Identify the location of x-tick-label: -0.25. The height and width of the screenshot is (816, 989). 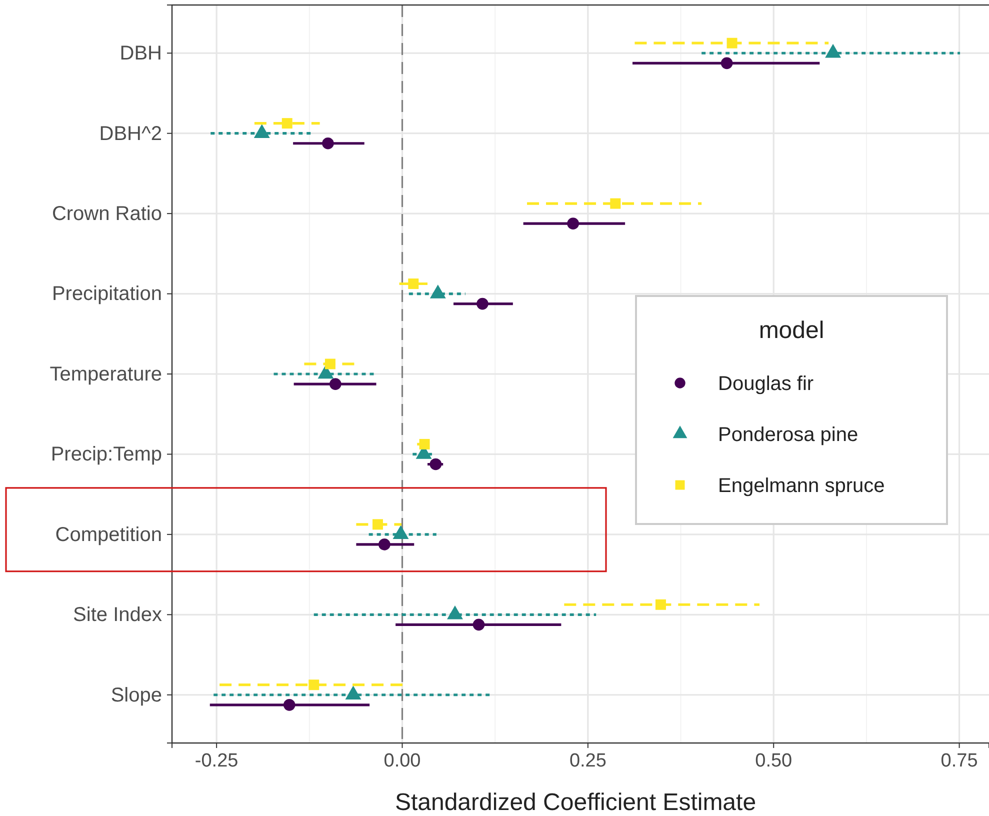
(216, 761).